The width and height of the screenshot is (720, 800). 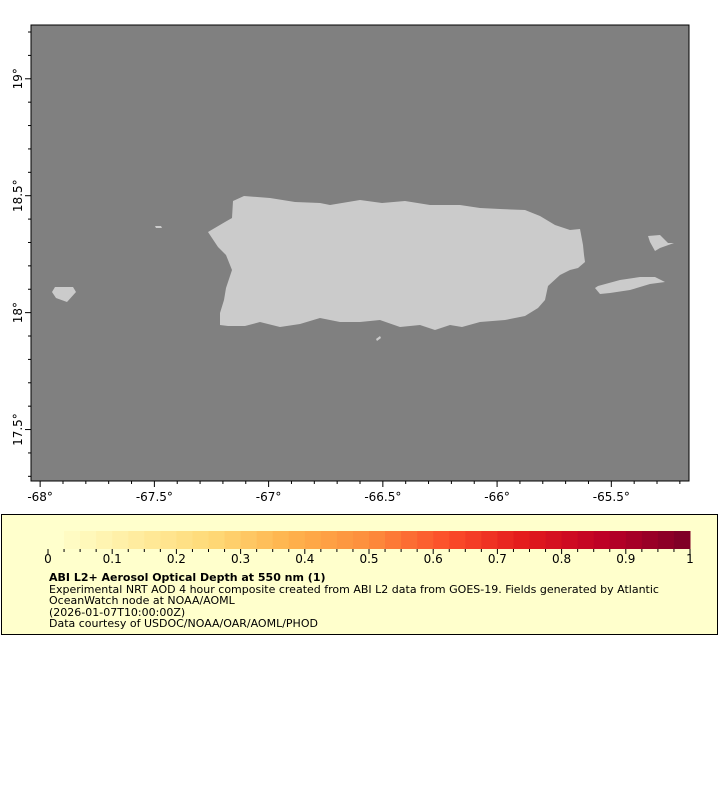 I want to click on colorbar-tick-label: 0.8, so click(x=561, y=559).